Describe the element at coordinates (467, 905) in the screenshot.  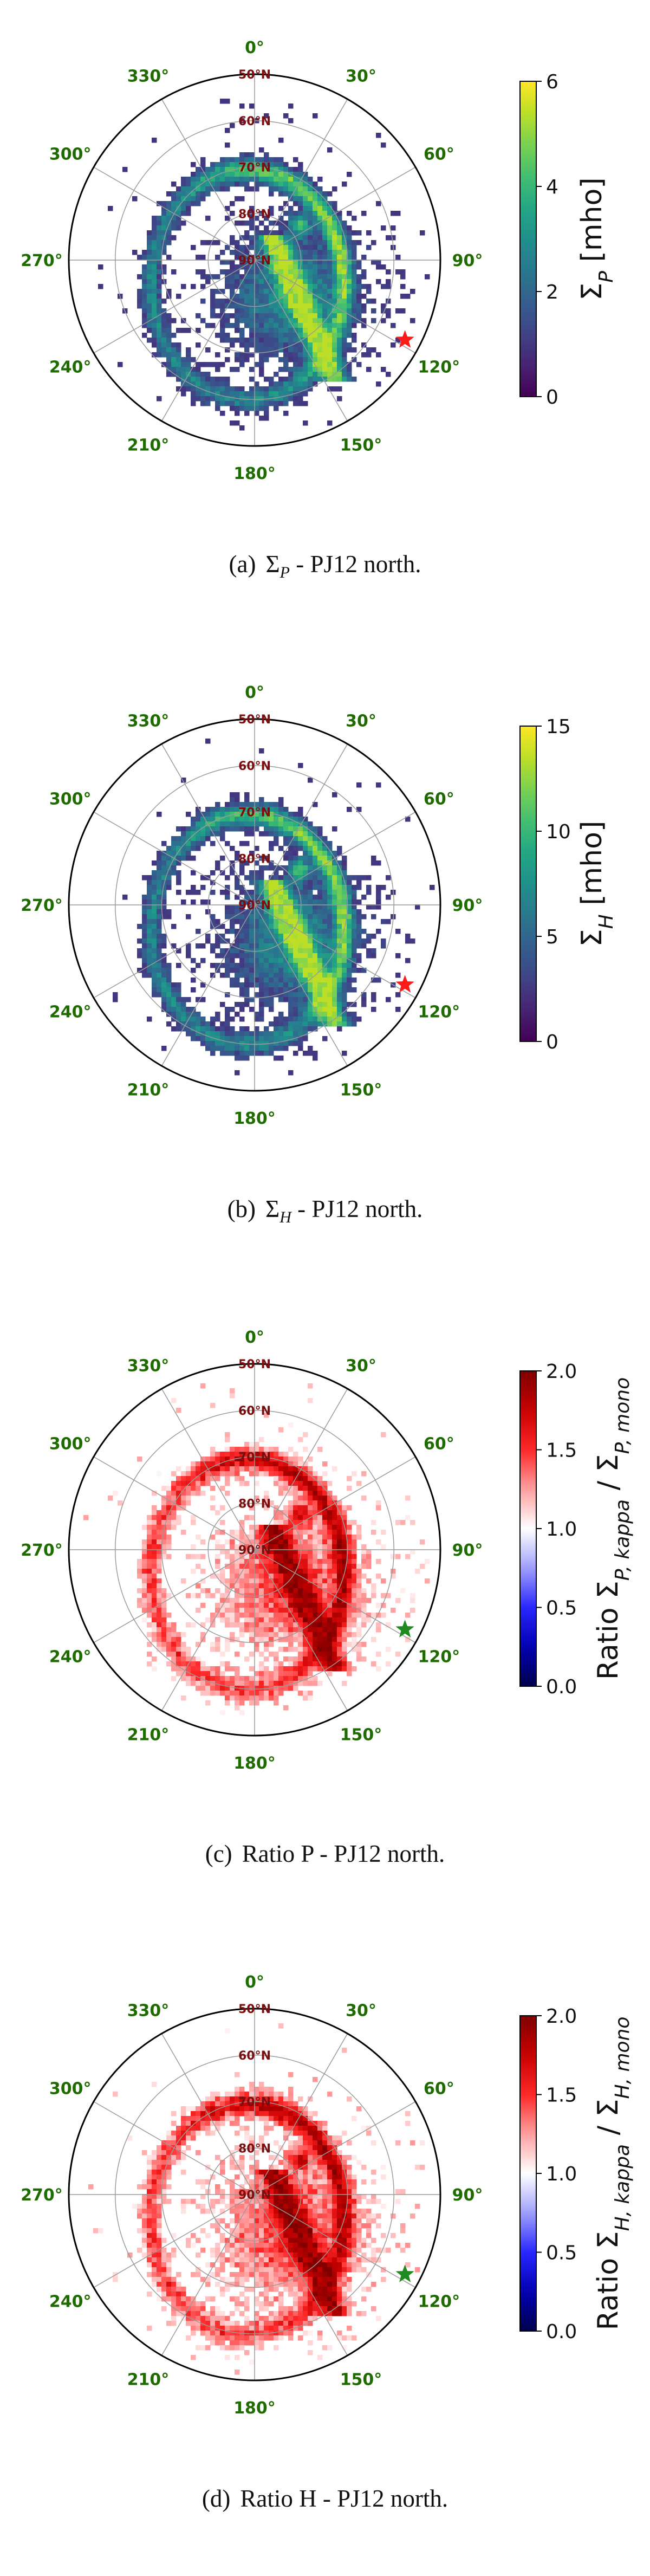
I see `lon-label: 90°` at that location.